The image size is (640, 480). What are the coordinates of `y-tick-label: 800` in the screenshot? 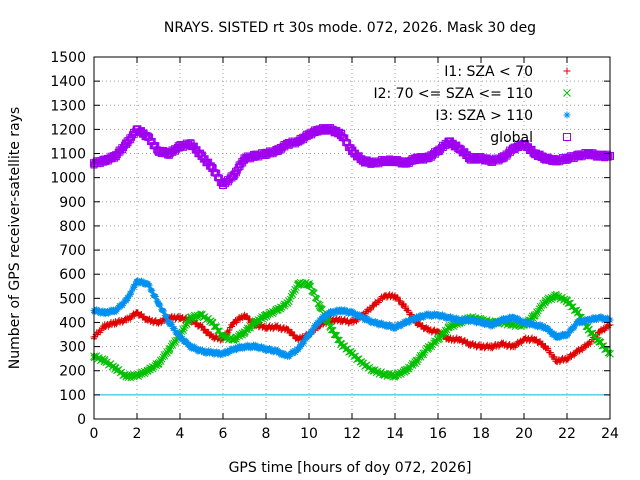 It's located at (72, 227).